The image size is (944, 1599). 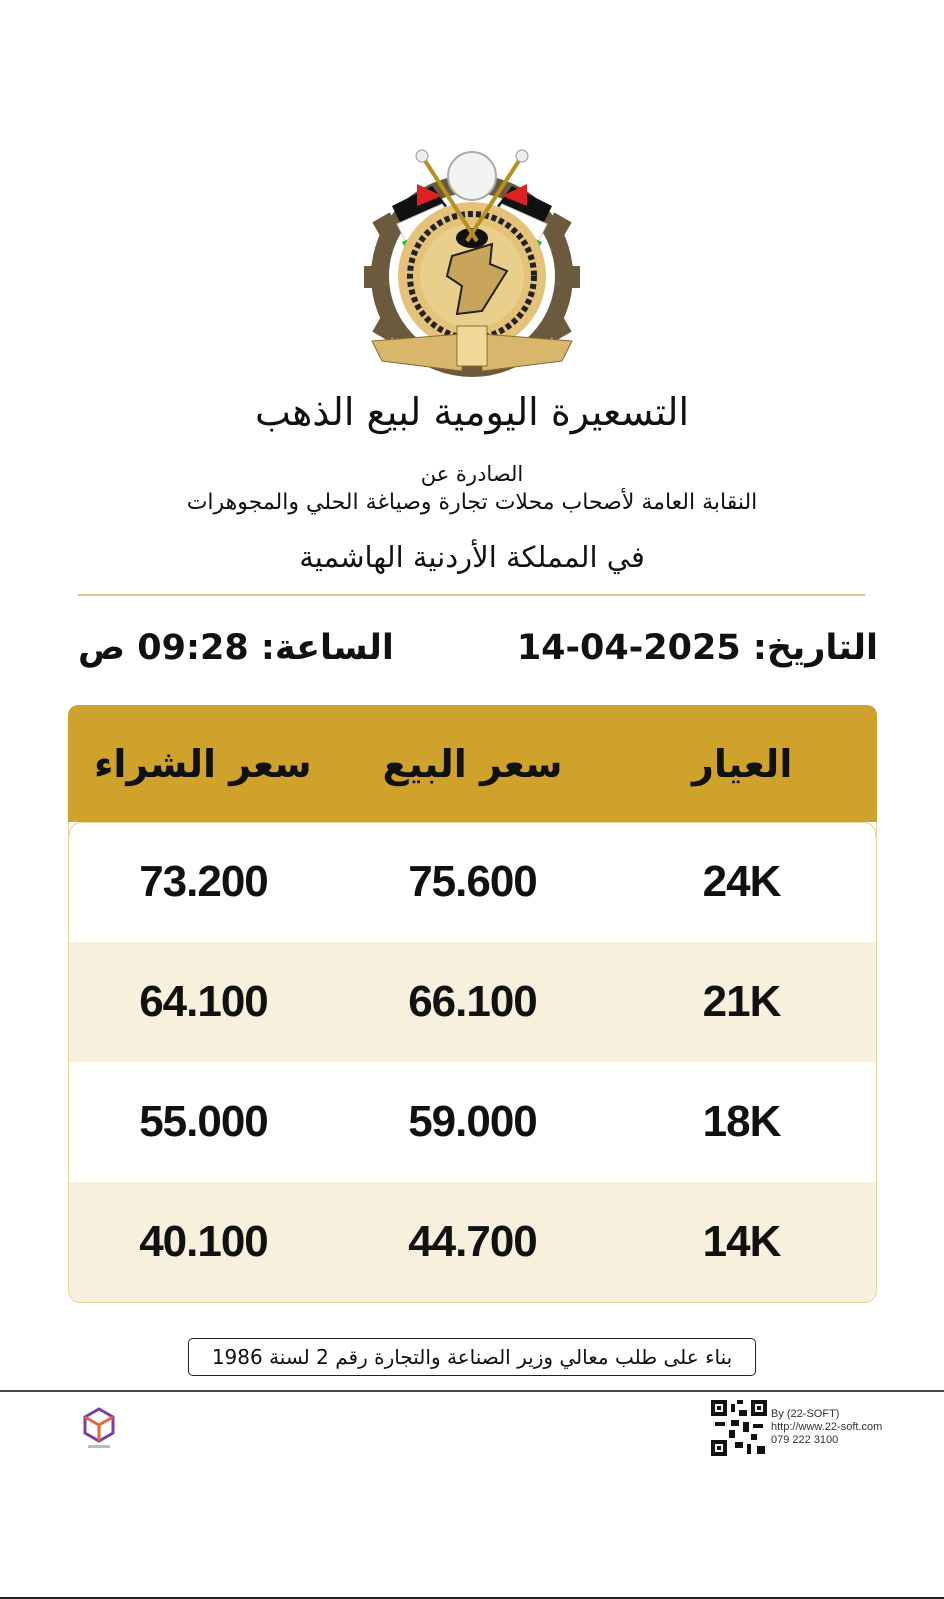 I want to click on buy-price-cell: 73.200, so click(x=204, y=881).